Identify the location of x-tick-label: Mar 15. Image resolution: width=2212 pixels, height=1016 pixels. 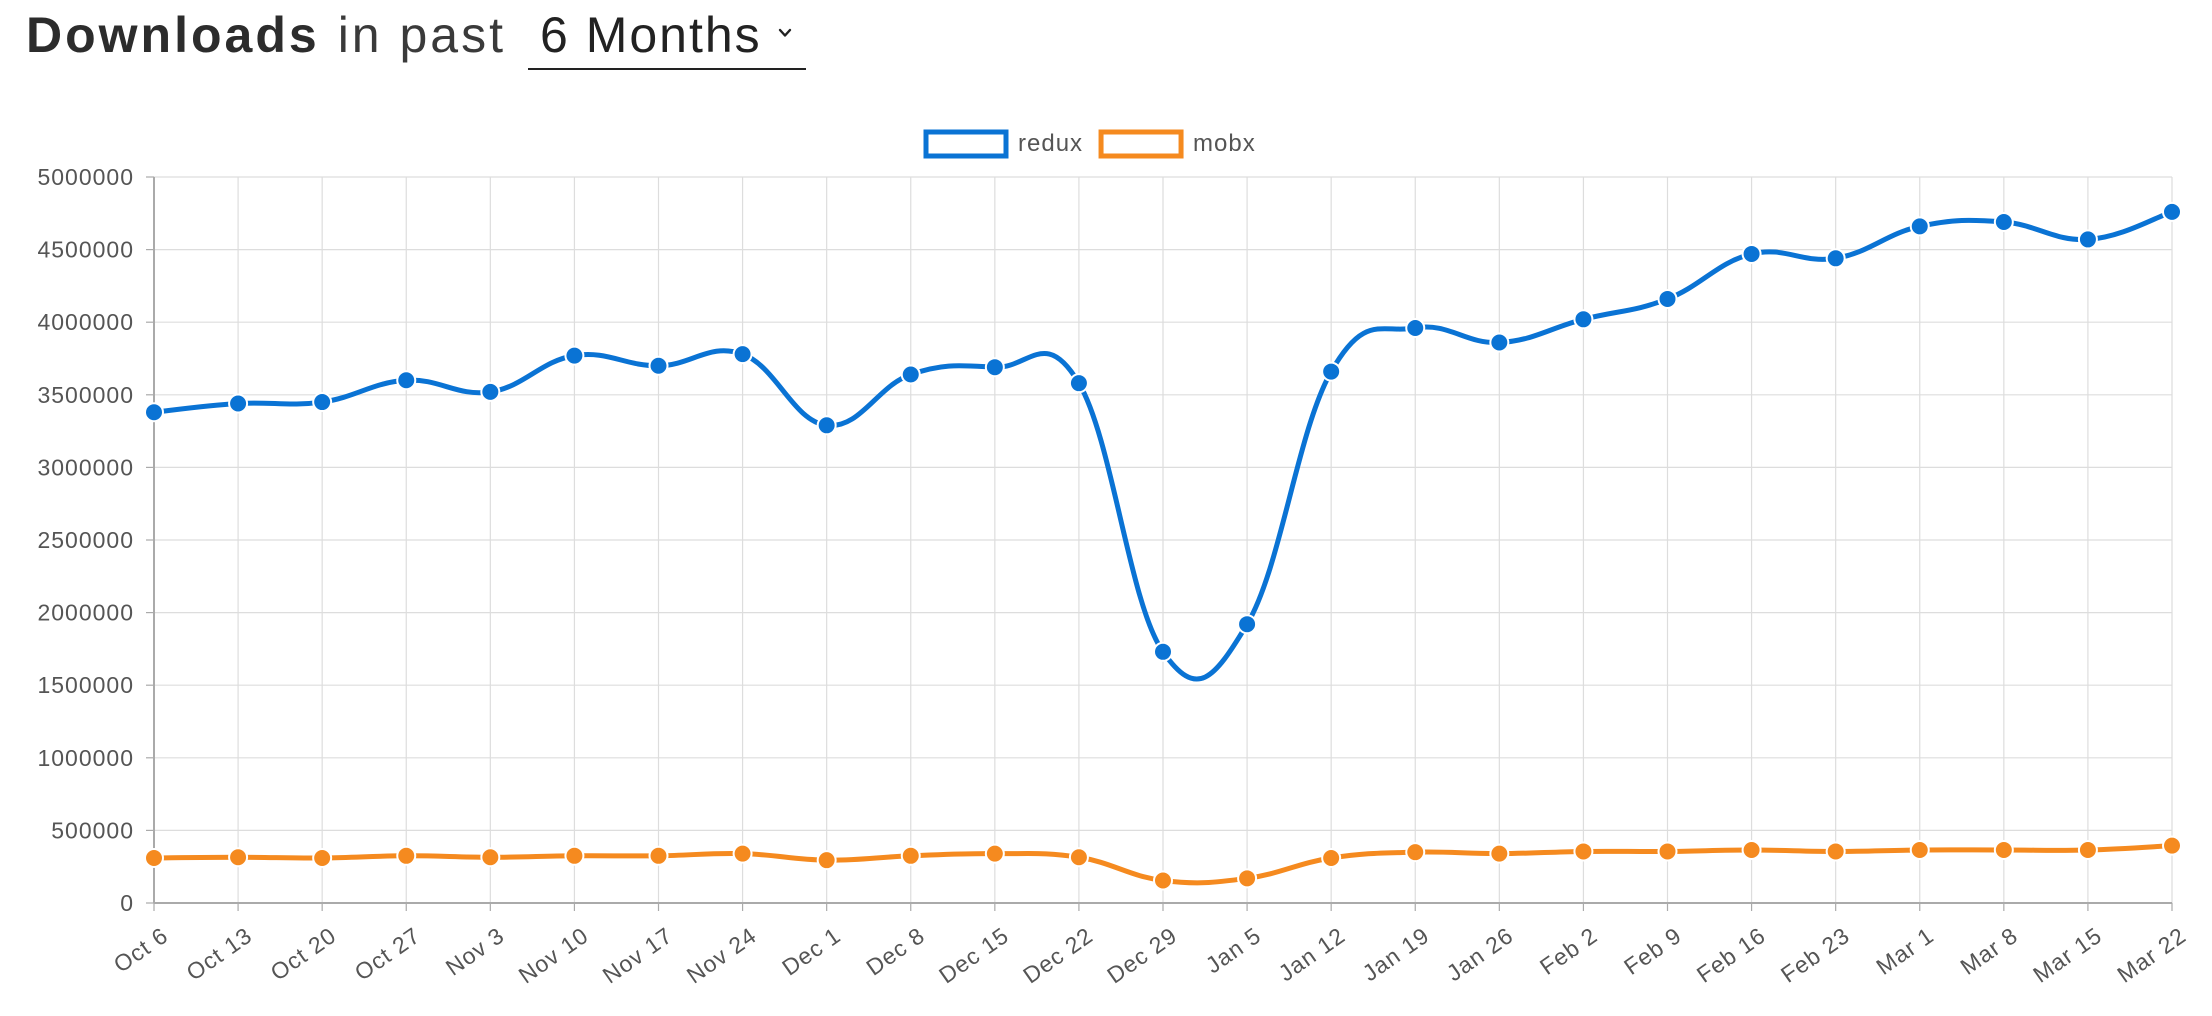
(2067, 955).